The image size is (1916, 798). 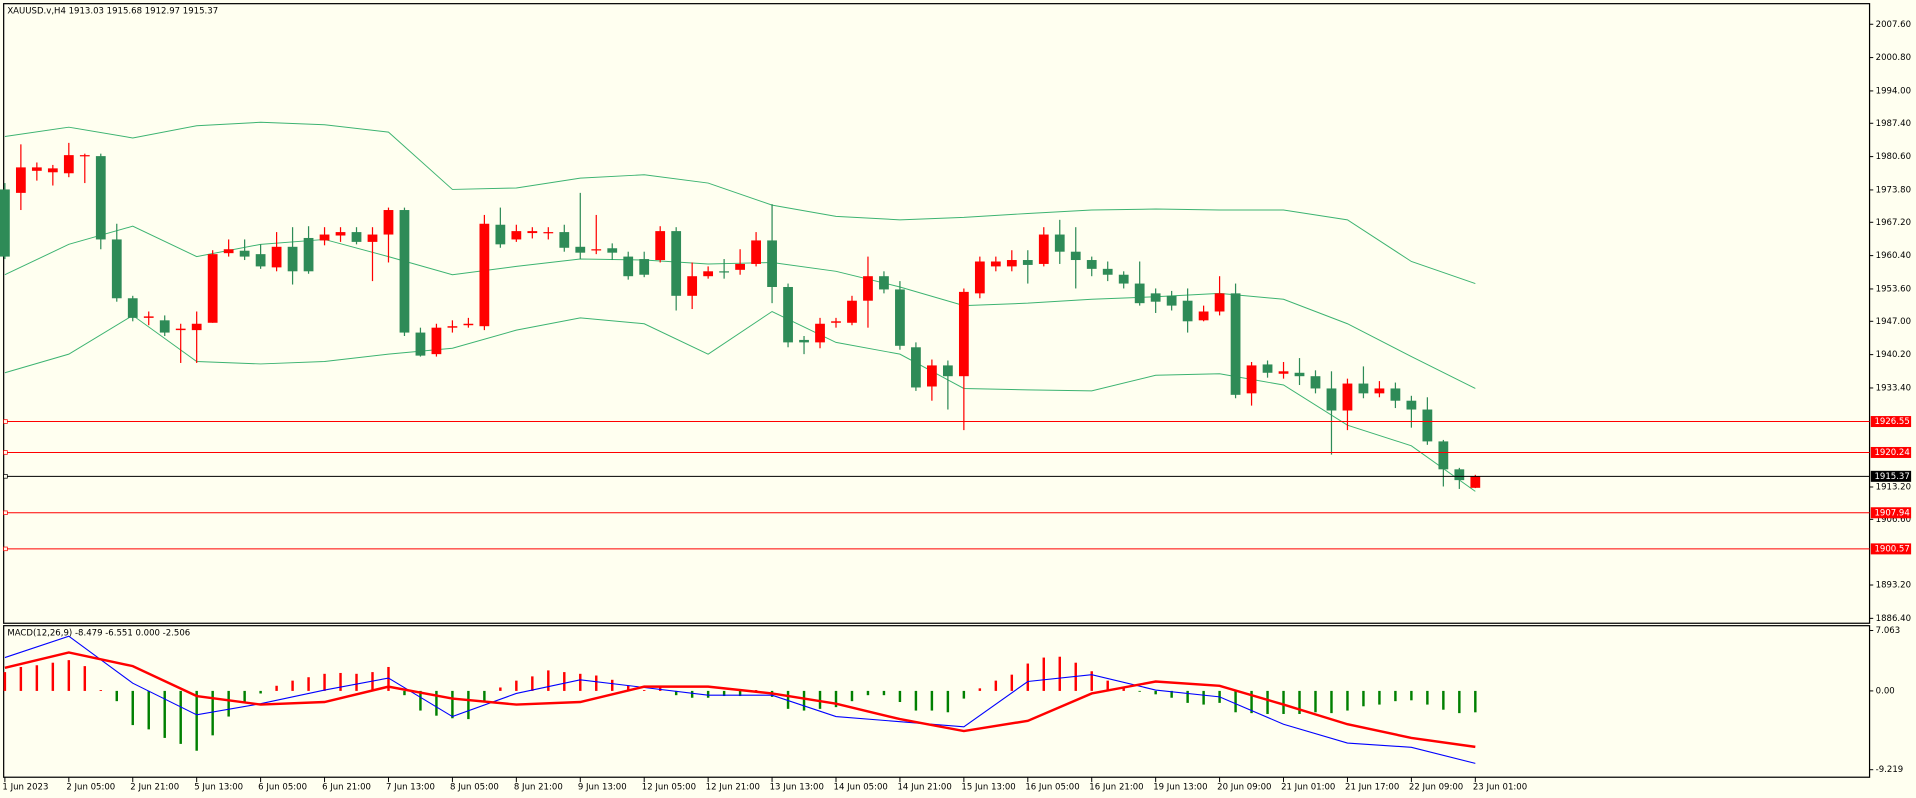 What do you see at coordinates (1893, 619) in the screenshot?
I see `y-tick-label: 1886.40` at bounding box center [1893, 619].